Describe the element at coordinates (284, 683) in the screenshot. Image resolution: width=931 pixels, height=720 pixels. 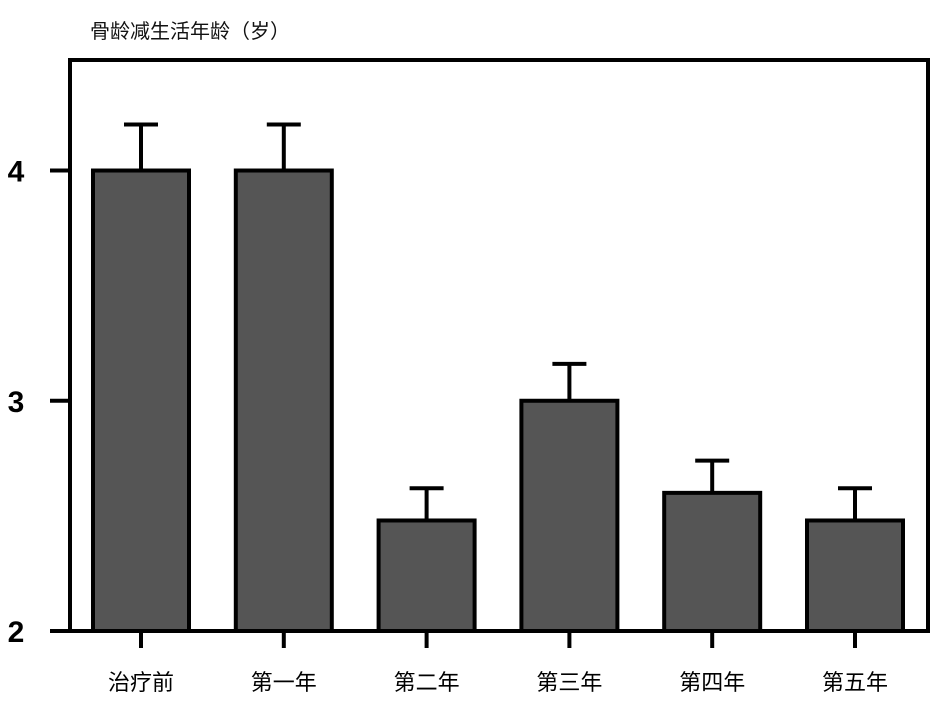
I see `x-tick-label: 第一年` at that location.